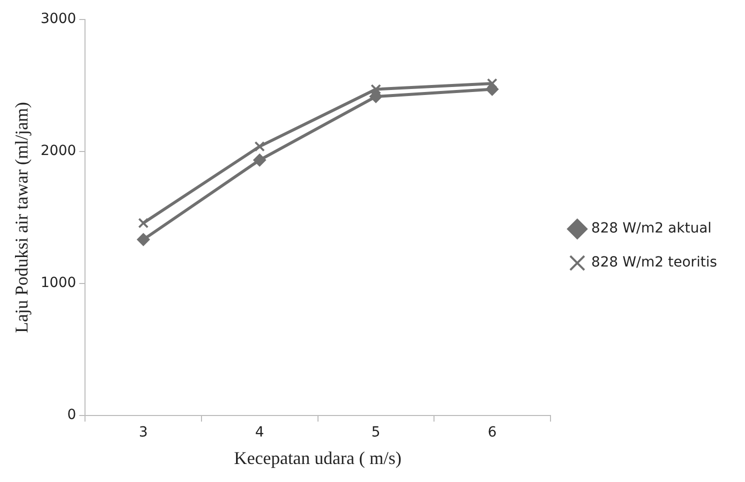 The width and height of the screenshot is (745, 482). I want to click on legend-label: 828 W/m2 teoritis, so click(654, 262).